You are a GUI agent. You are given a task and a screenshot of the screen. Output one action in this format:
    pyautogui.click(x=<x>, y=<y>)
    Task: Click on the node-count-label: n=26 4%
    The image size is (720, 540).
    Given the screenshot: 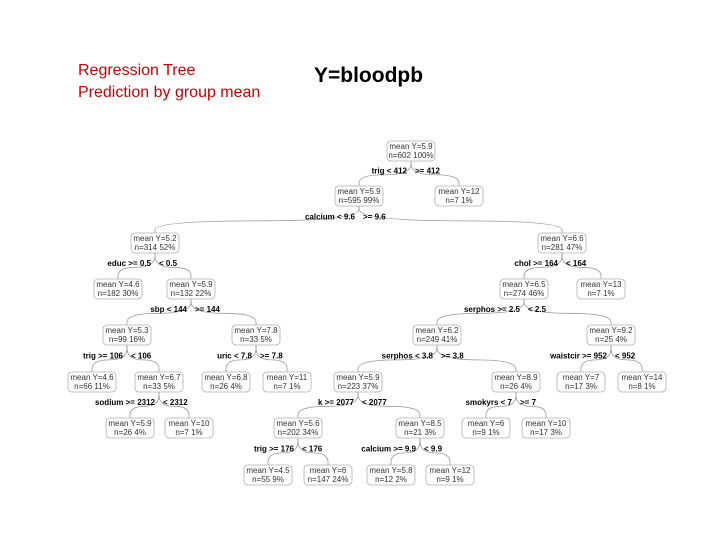 What is the action you would take?
    pyautogui.click(x=130, y=432)
    